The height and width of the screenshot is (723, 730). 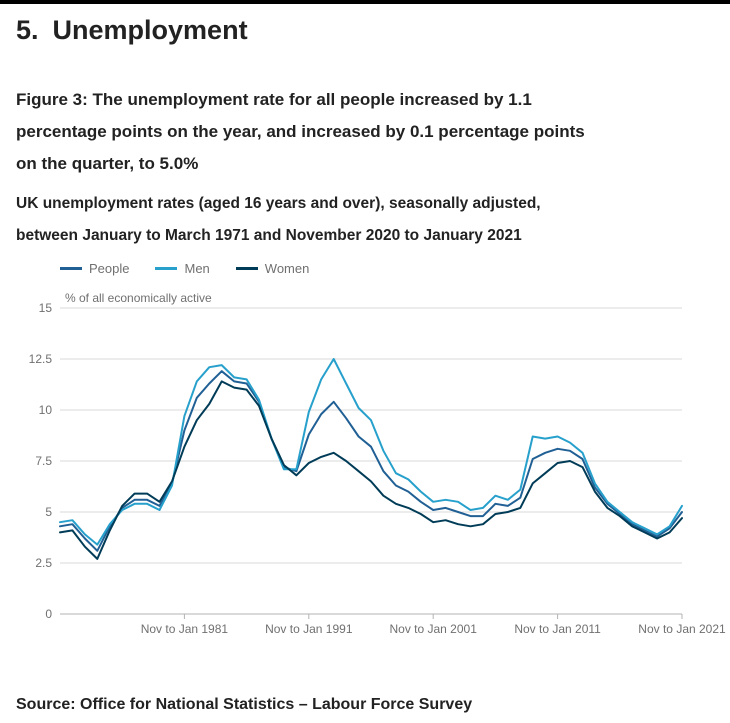 I want to click on people-line-swatch-icon, so click(x=71, y=268).